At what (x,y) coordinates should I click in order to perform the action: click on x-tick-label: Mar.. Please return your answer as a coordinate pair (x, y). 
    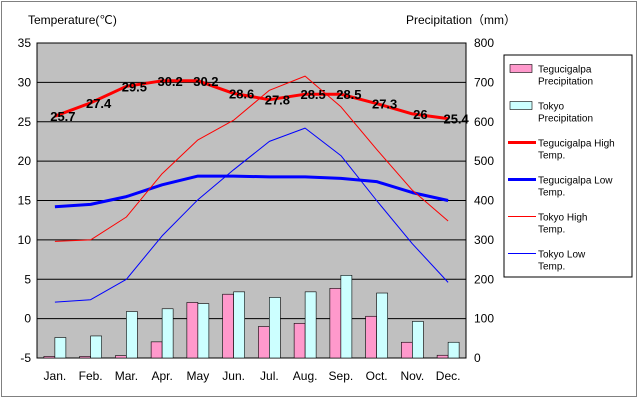
    Looking at the image, I should click on (126, 376).